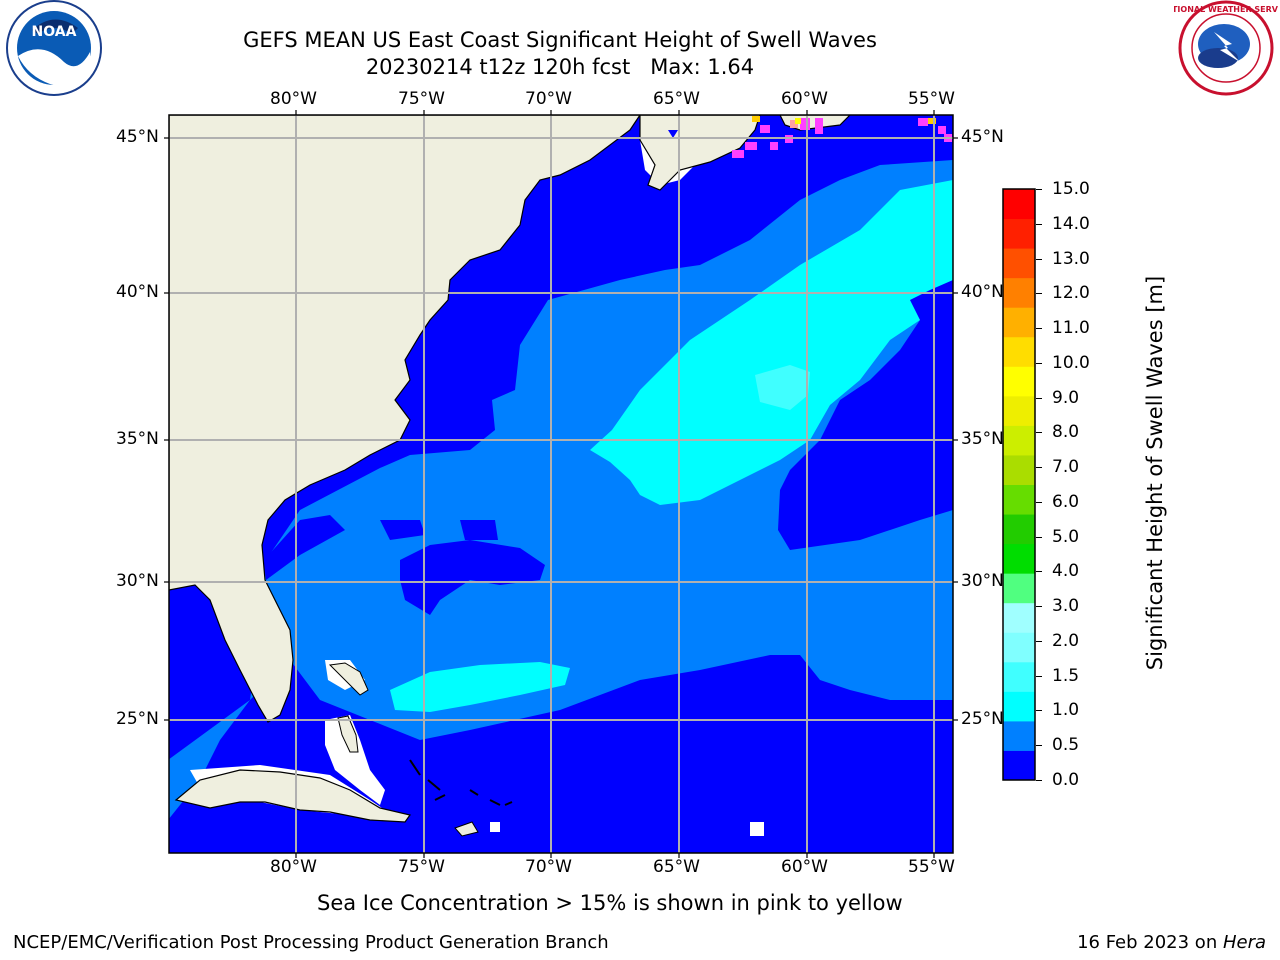 The image size is (1280, 960). I want to click on colorbar-tick-label: 0.5, so click(1066, 745).